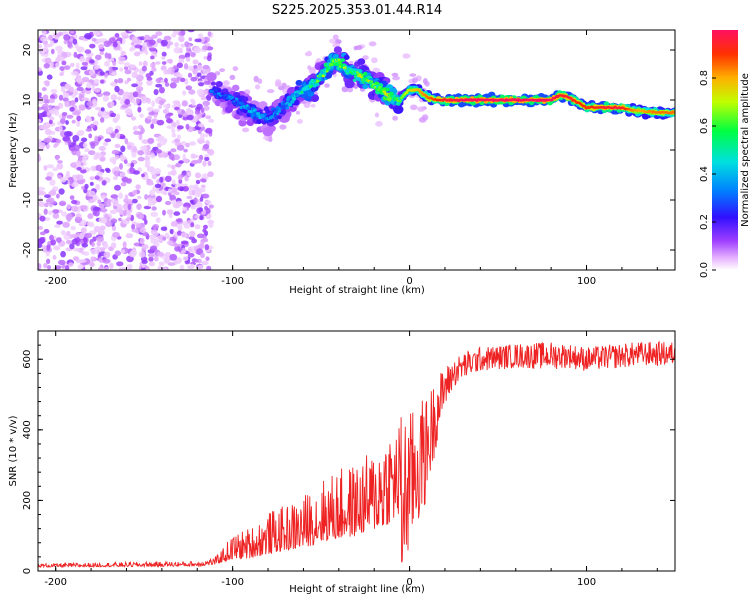  Describe the element at coordinates (357, 589) in the screenshot. I see `snr-x-label: Height of straight line (km)` at that location.